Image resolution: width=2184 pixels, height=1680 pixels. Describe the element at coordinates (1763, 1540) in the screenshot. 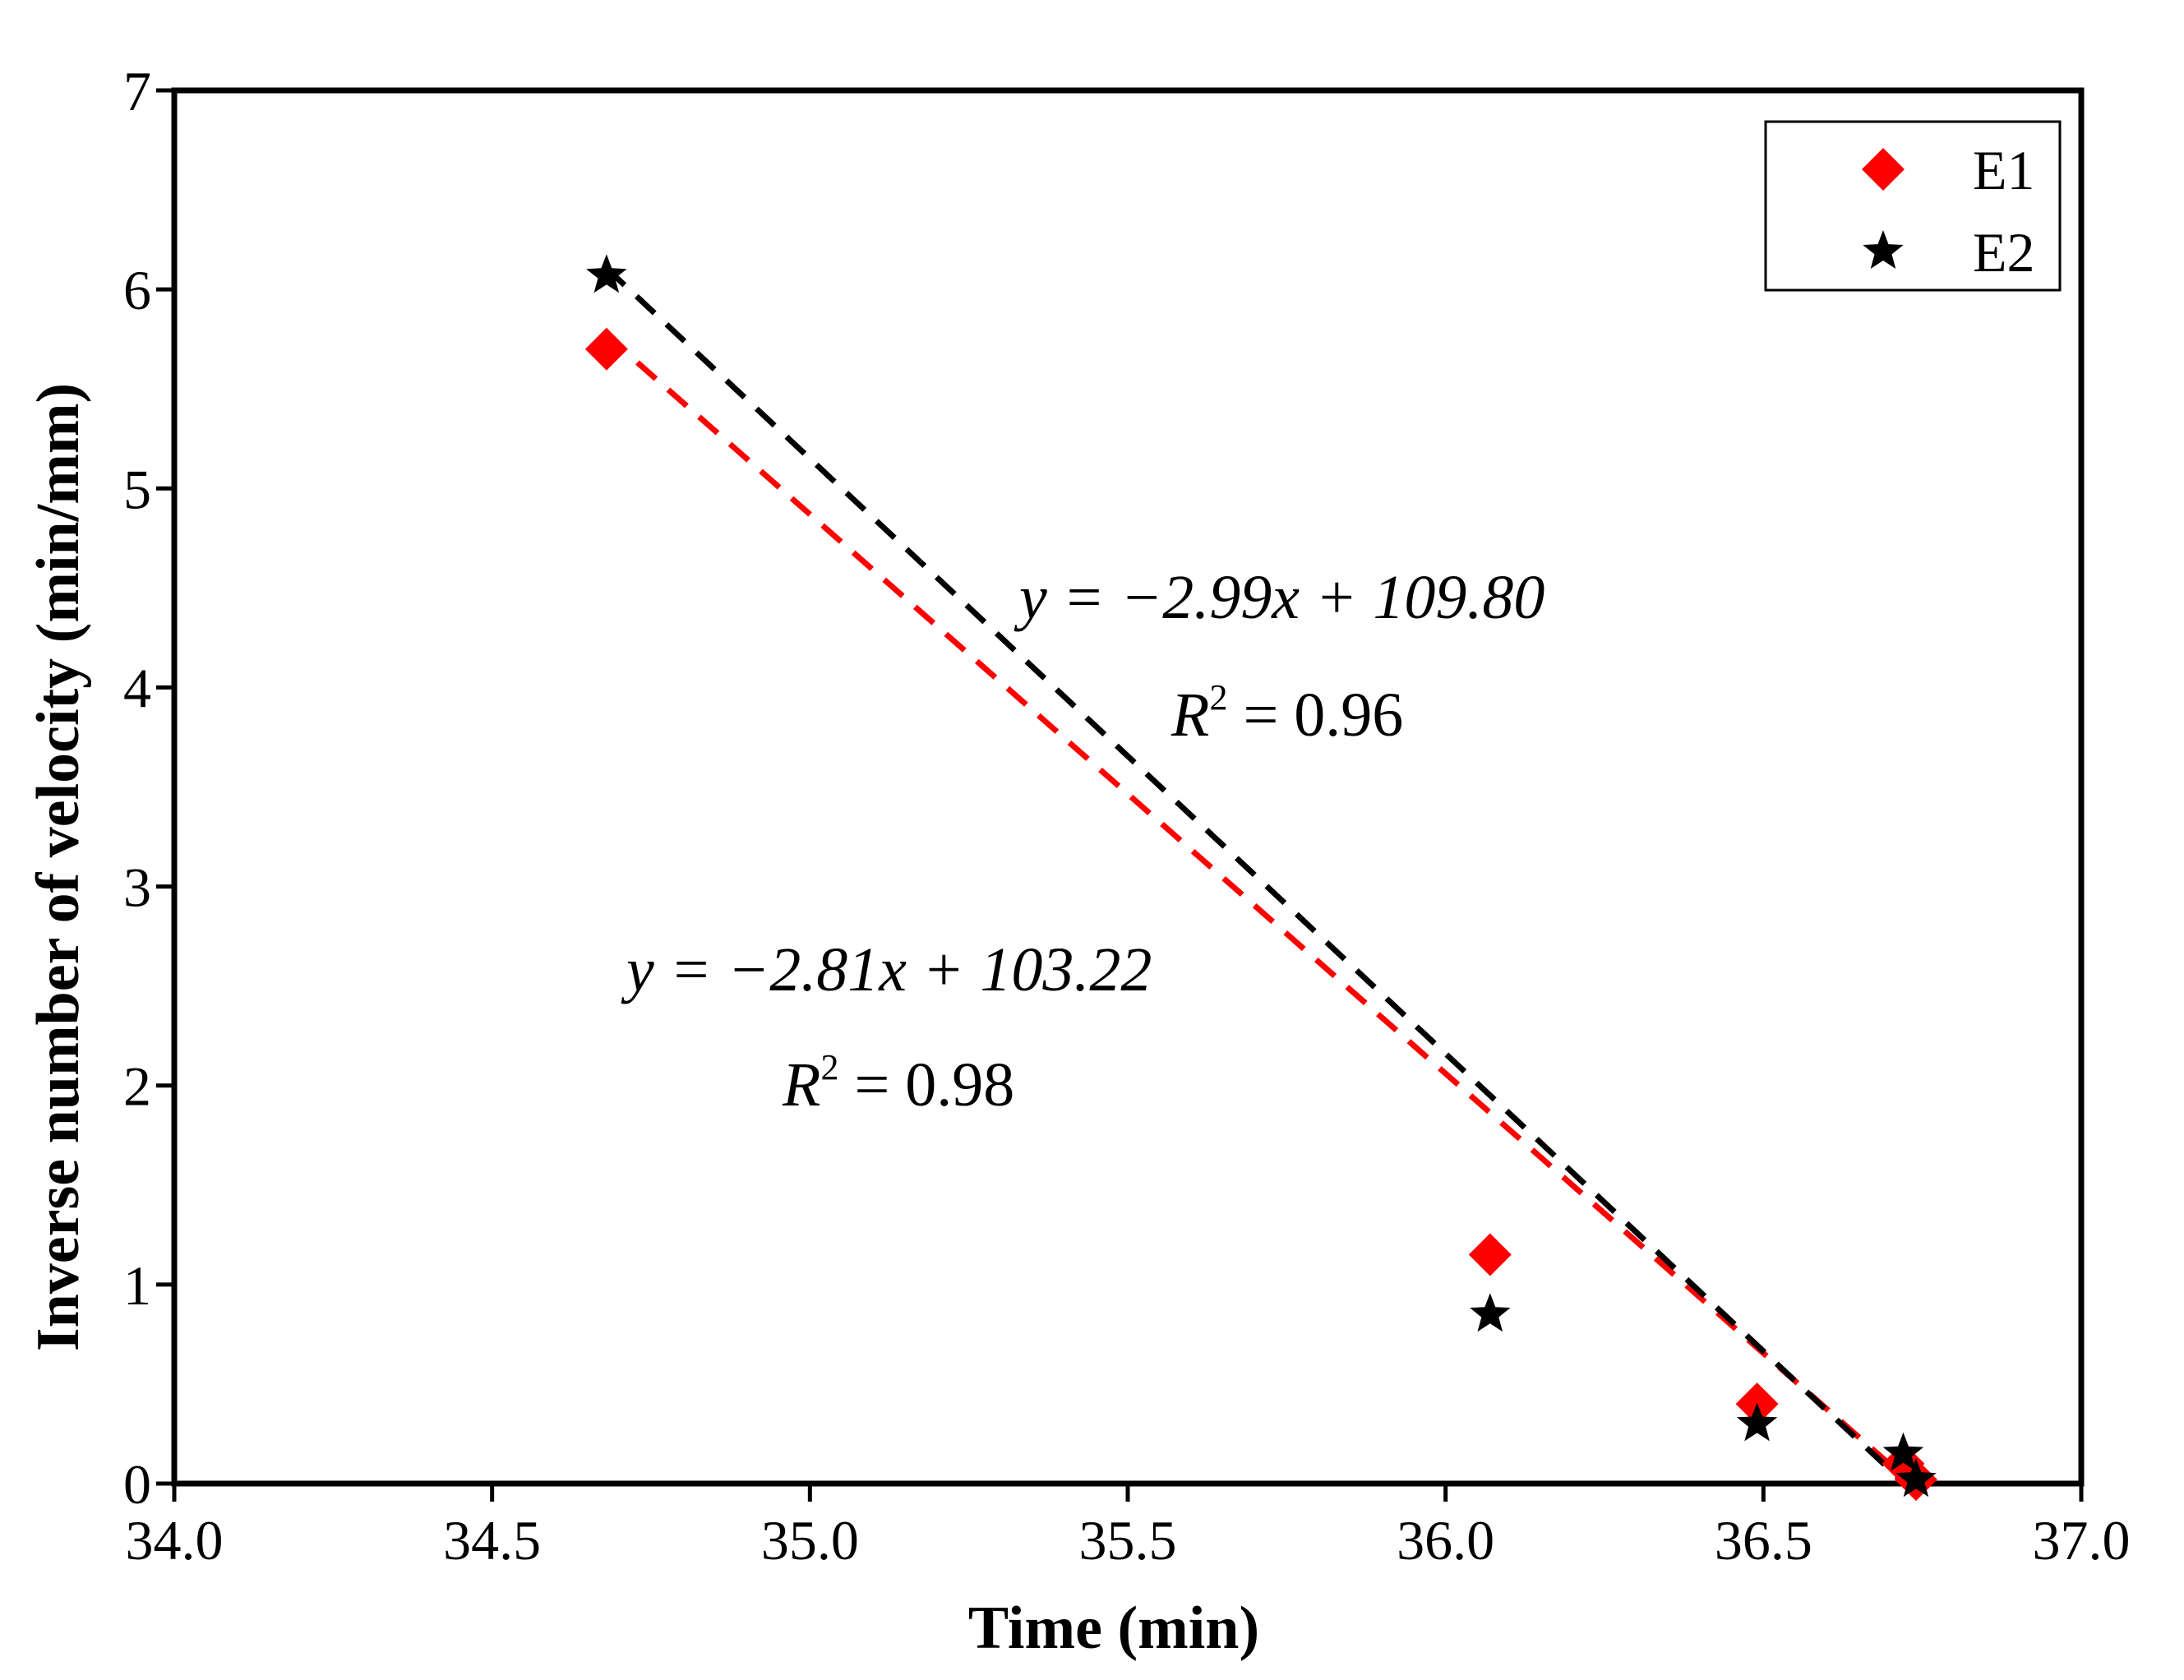

I see `x-tick-label: 36.5` at that location.